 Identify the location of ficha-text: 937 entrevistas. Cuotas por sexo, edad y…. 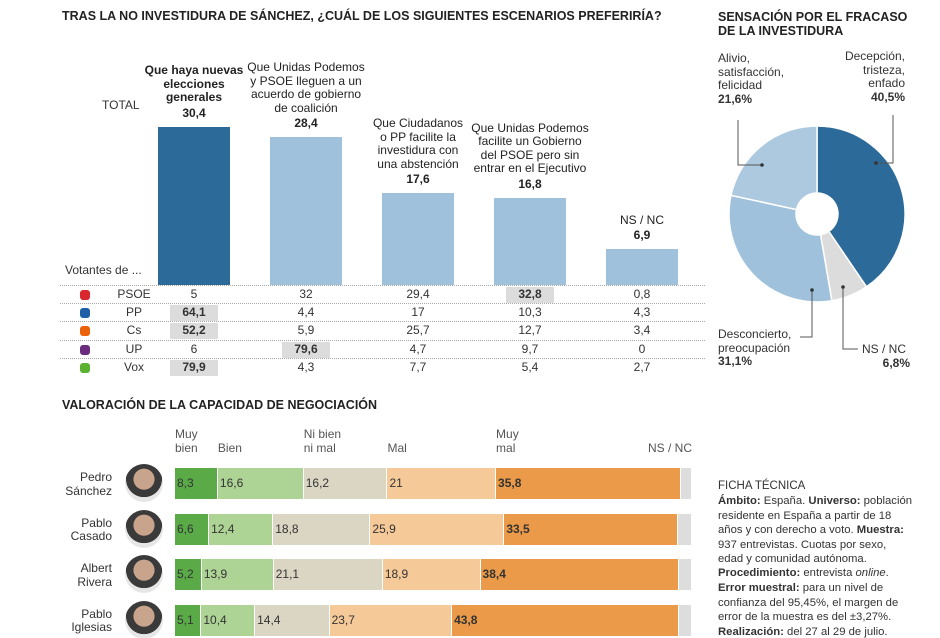
(802, 552).